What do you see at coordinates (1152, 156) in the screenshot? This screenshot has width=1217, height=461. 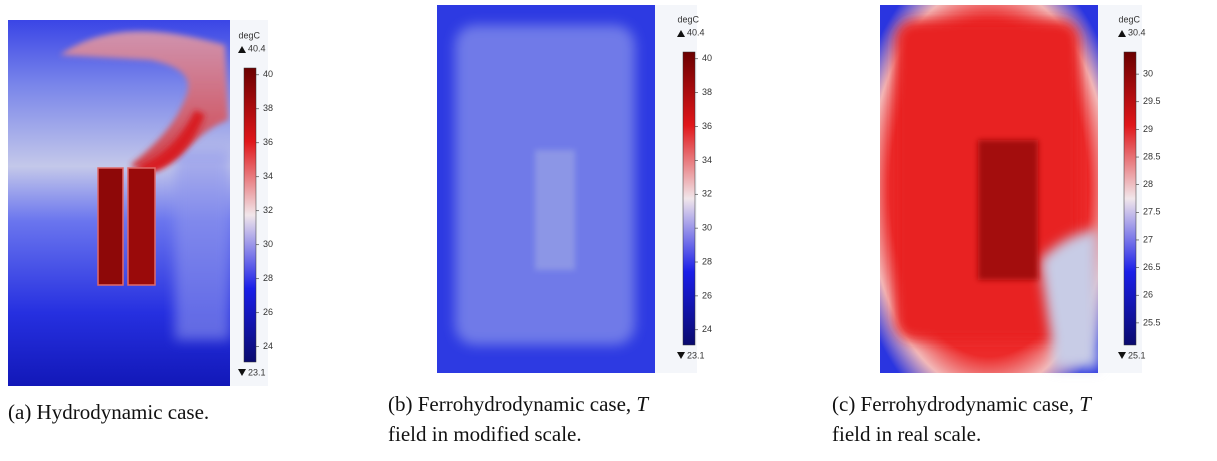 I see `tick-label: 28.5` at bounding box center [1152, 156].